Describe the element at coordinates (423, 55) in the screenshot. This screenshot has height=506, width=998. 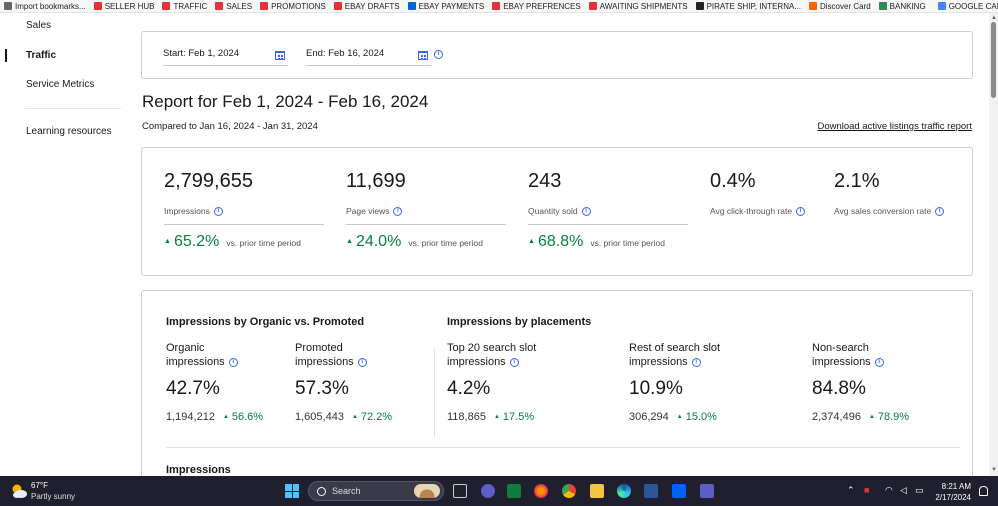
I see `end-calendar-icon` at that location.